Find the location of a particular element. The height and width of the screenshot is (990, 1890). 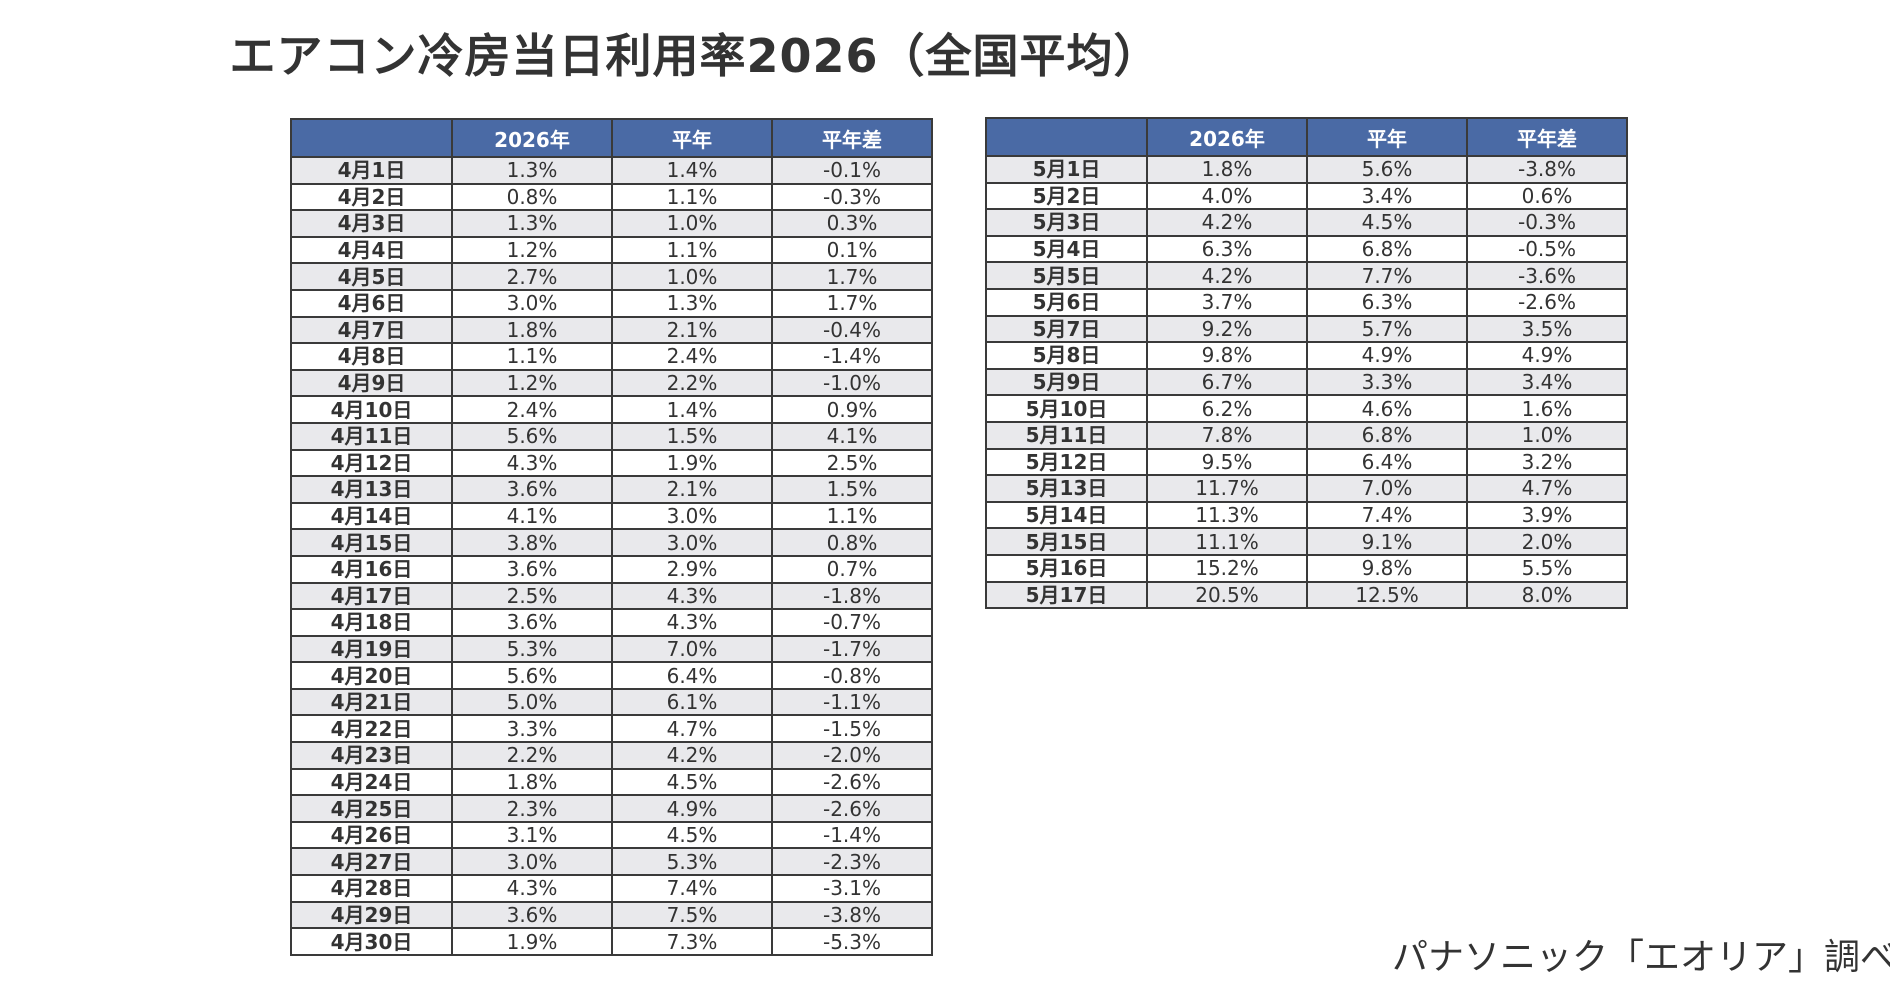

value-2026-cell: 3.7% is located at coordinates (1227, 302).